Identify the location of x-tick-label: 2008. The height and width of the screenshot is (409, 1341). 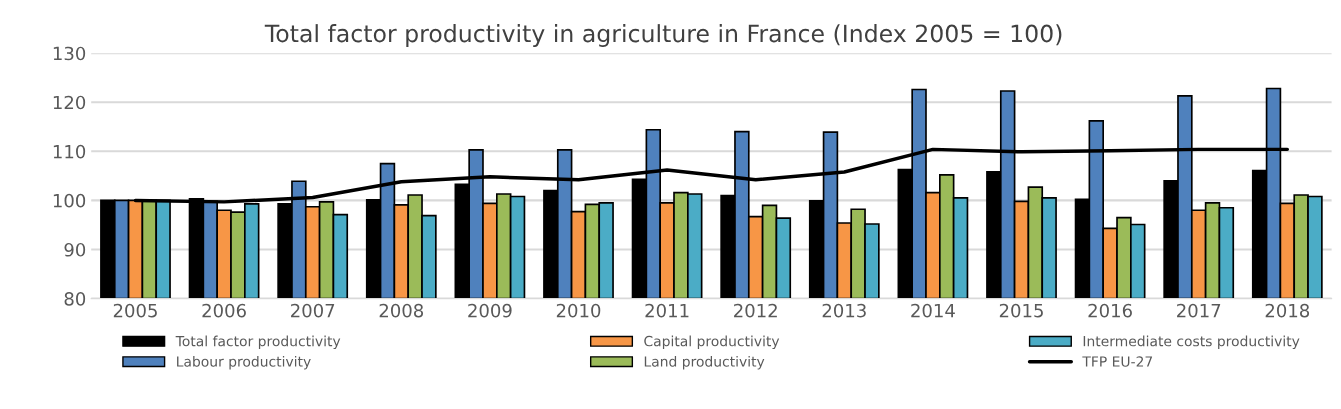
(401, 310).